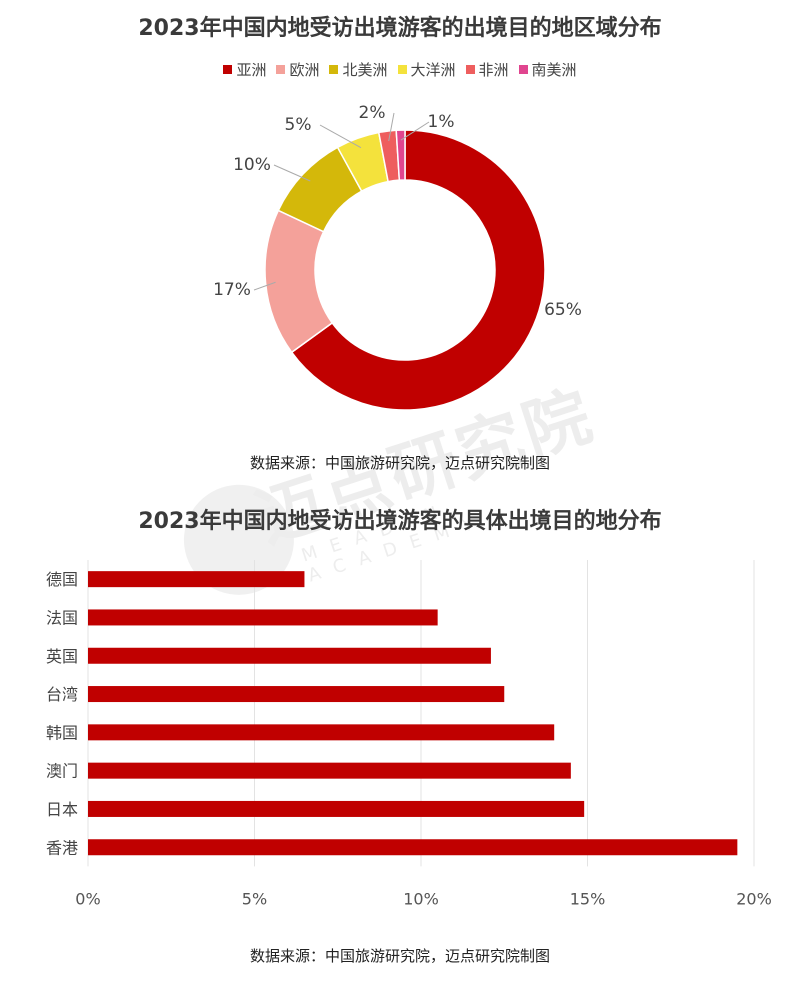 This screenshot has height=988, width=800. What do you see at coordinates (372, 113) in the screenshot?
I see `slice-label: 2%` at bounding box center [372, 113].